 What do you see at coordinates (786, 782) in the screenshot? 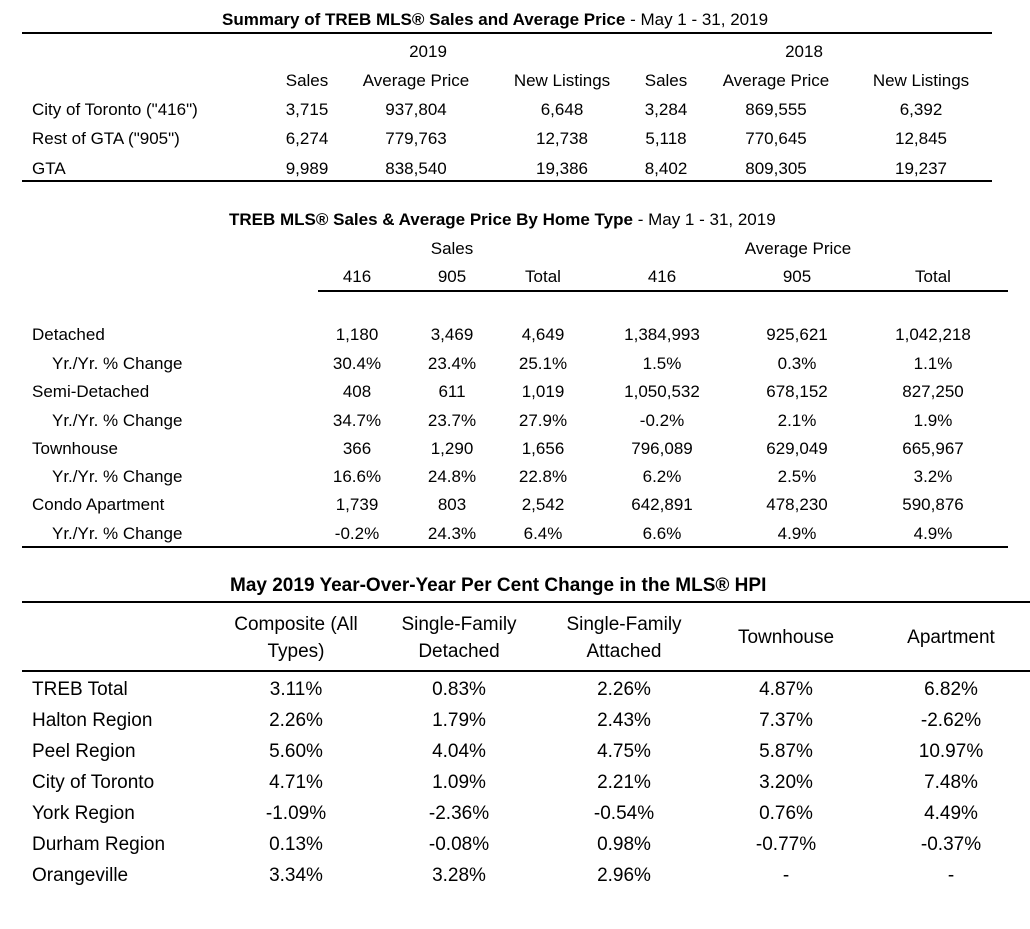
I see `hpi-cell: 3.20%` at bounding box center [786, 782].